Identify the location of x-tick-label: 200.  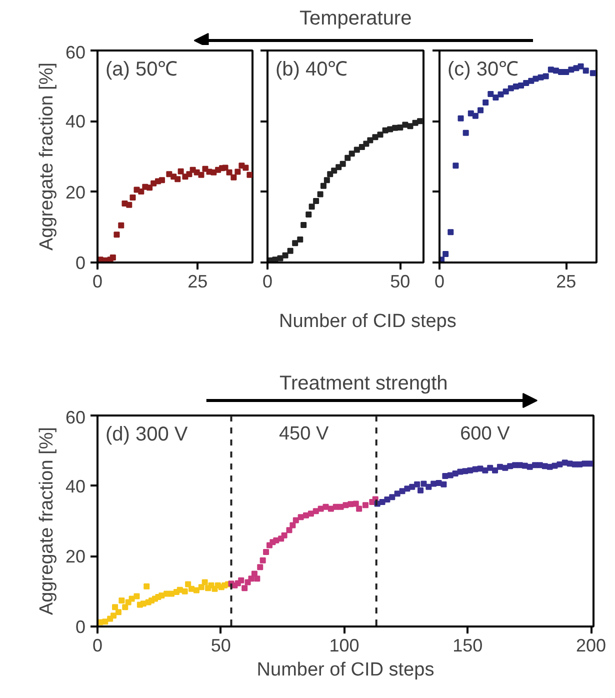
(591, 646).